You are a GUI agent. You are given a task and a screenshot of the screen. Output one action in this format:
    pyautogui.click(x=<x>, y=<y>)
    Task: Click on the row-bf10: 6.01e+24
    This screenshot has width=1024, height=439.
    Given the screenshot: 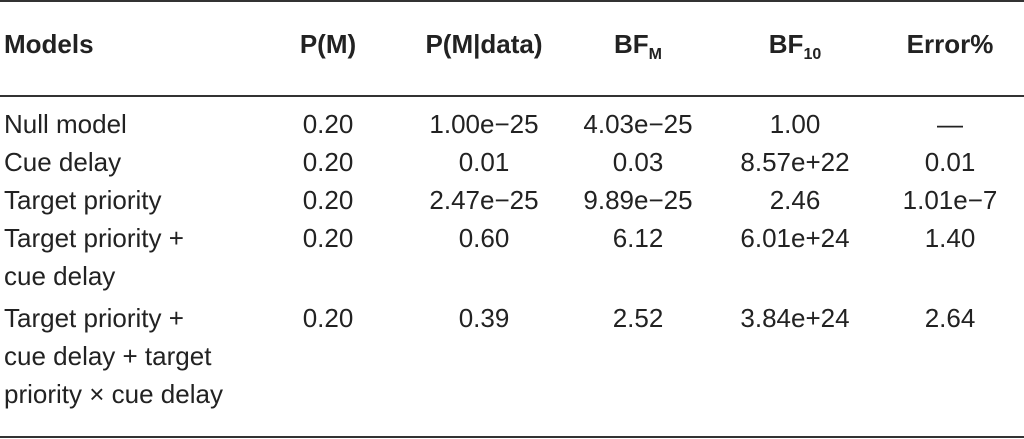 What is the action you would take?
    pyautogui.click(x=795, y=238)
    